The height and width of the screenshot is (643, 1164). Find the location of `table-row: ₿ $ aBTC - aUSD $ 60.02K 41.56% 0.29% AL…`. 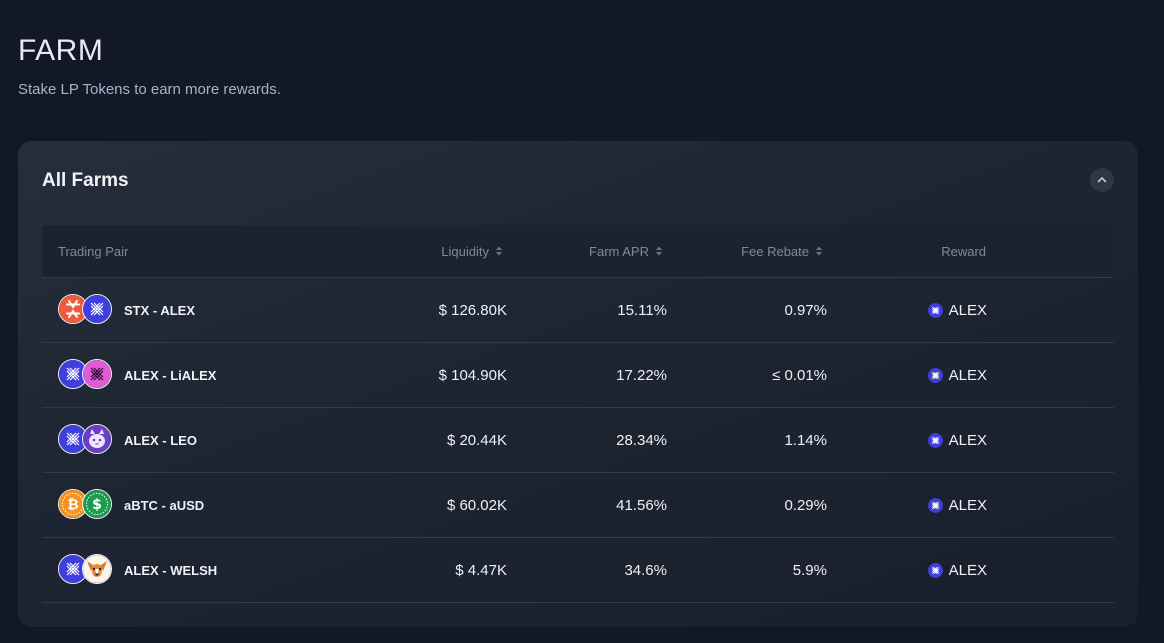

table-row: ₿ $ aBTC - aUSD $ 60.02K 41.56% 0.29% AL… is located at coordinates (578, 505).